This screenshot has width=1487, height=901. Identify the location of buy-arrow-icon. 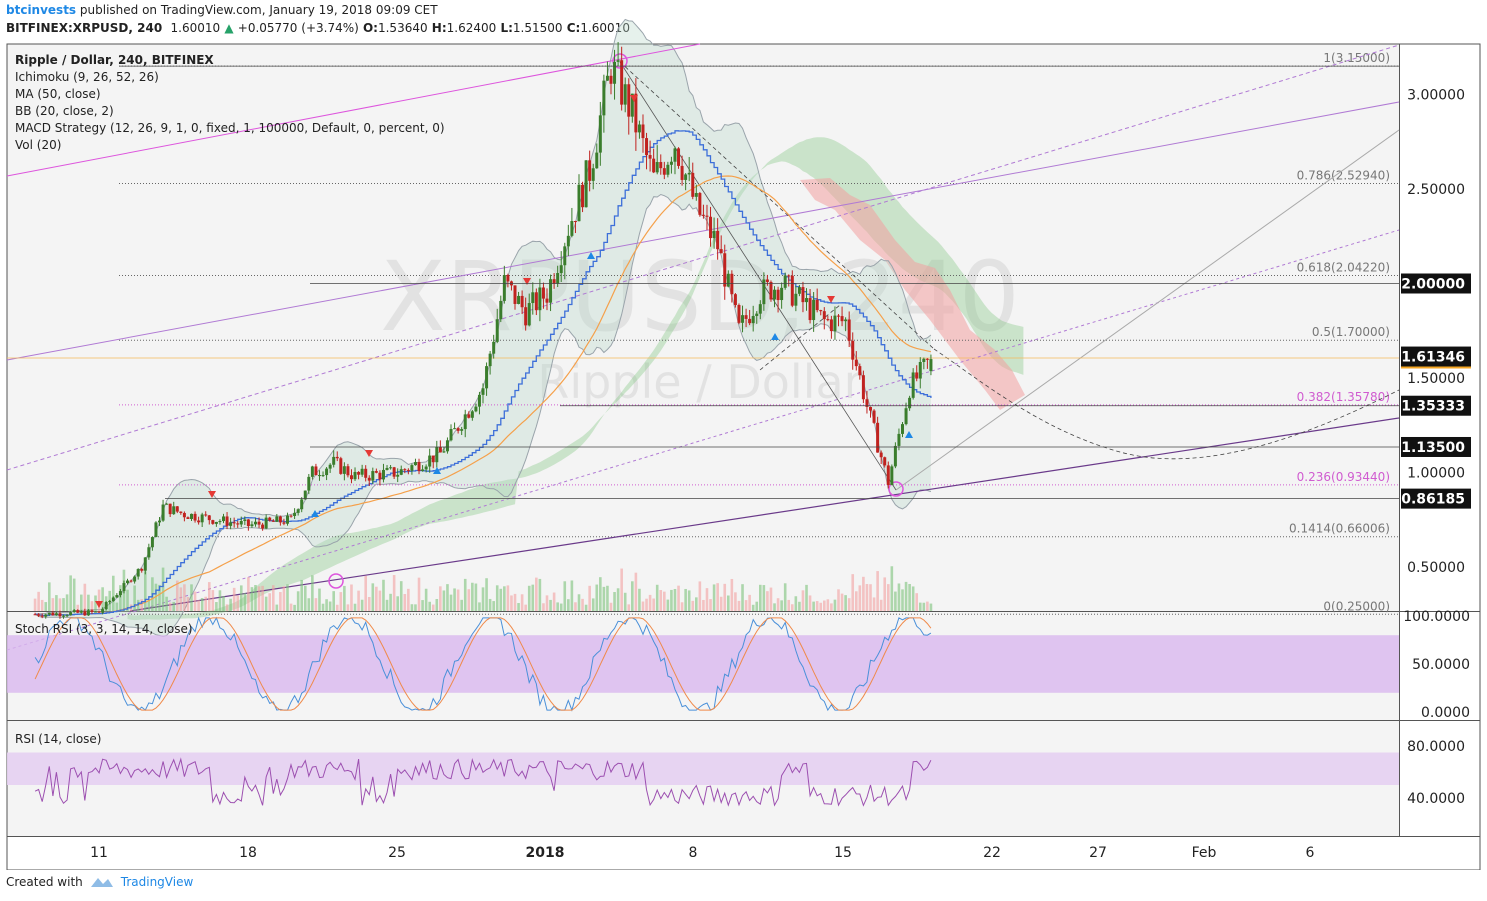
(909, 434).